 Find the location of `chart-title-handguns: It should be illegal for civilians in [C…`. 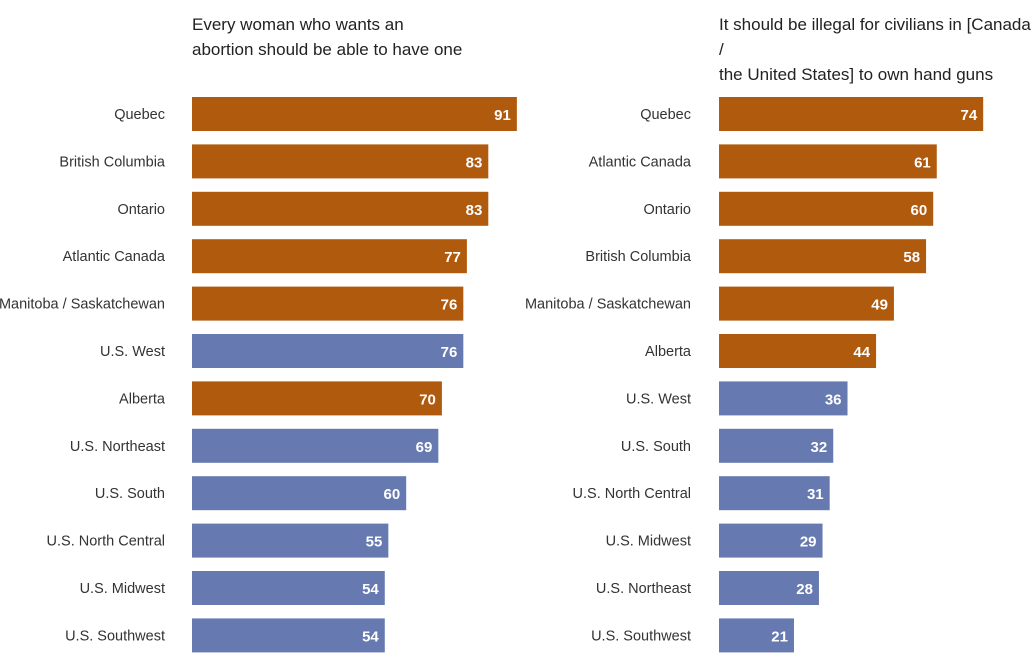

chart-title-handguns: It should be illegal for civilians in [C… is located at coordinates (875, 49).